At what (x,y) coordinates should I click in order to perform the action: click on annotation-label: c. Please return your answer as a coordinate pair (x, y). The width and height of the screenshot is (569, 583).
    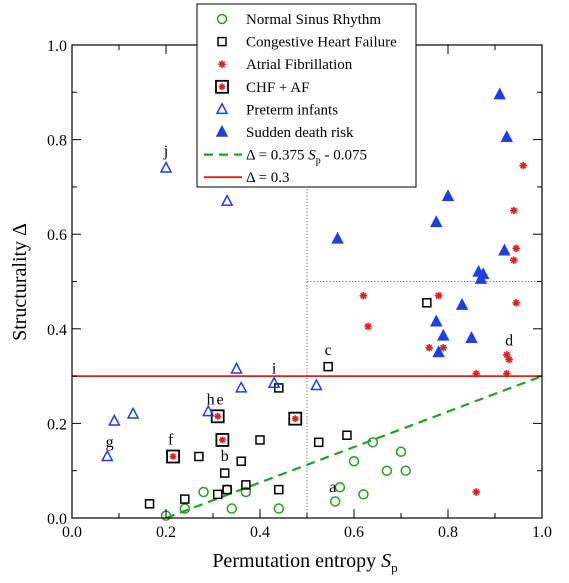
    Looking at the image, I should click on (328, 350).